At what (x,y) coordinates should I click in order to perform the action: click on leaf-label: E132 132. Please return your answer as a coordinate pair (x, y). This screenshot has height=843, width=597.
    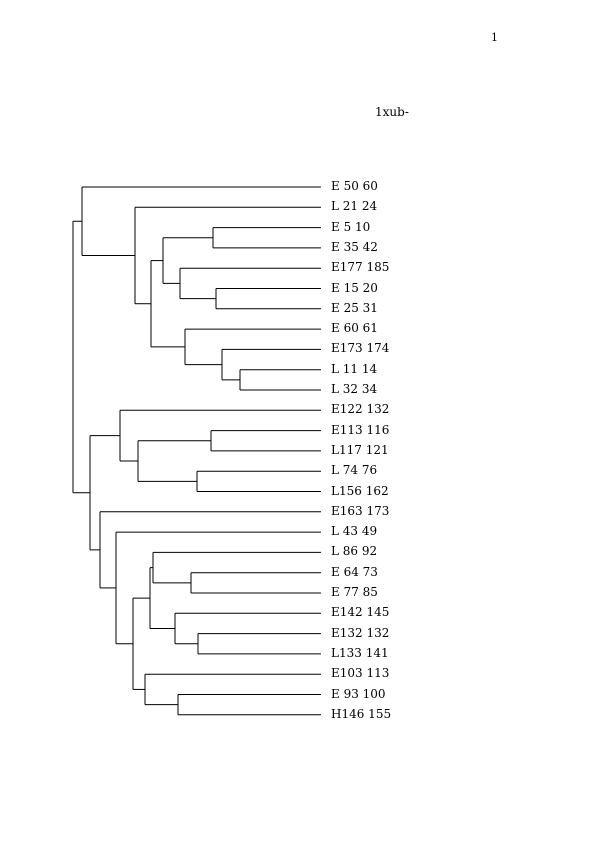
    Looking at the image, I should click on (360, 632).